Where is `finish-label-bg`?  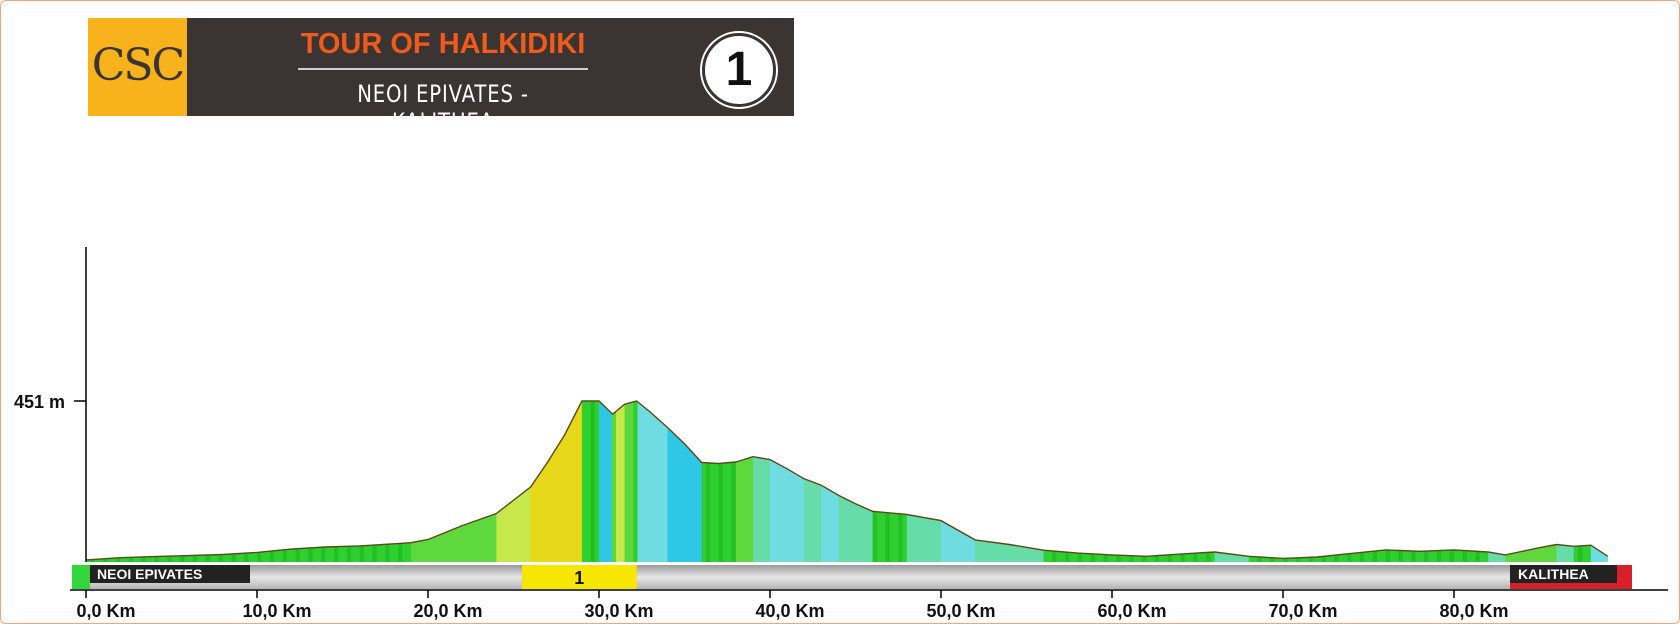
finish-label-bg is located at coordinates (1571, 574).